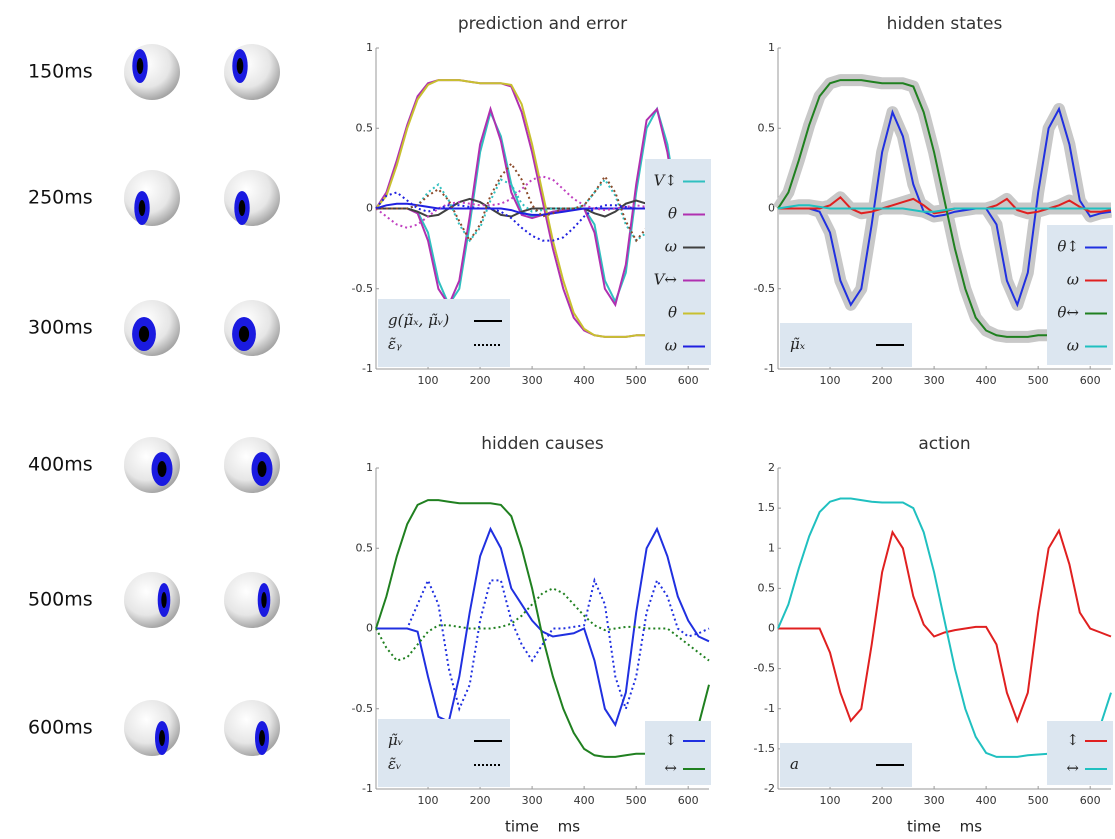 The width and height of the screenshot is (1115, 839). I want to click on style-legend-label: μ̃ᵥ, so click(395, 740).